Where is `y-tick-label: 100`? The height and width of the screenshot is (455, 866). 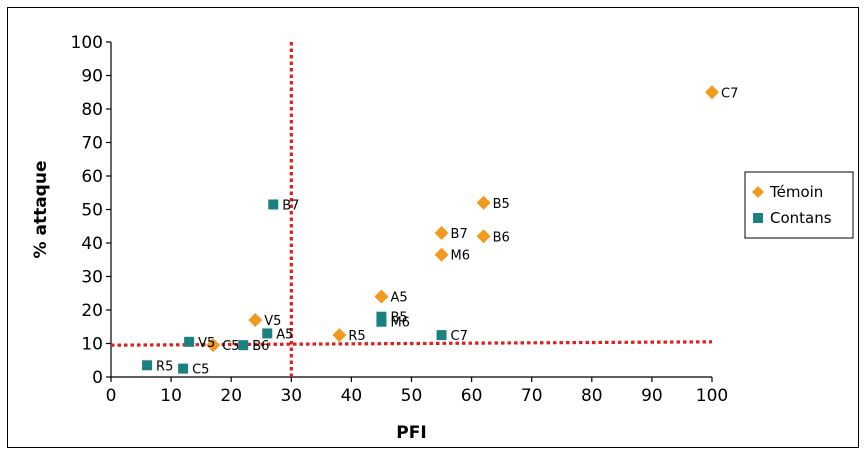 y-tick-label: 100 is located at coordinates (87, 43).